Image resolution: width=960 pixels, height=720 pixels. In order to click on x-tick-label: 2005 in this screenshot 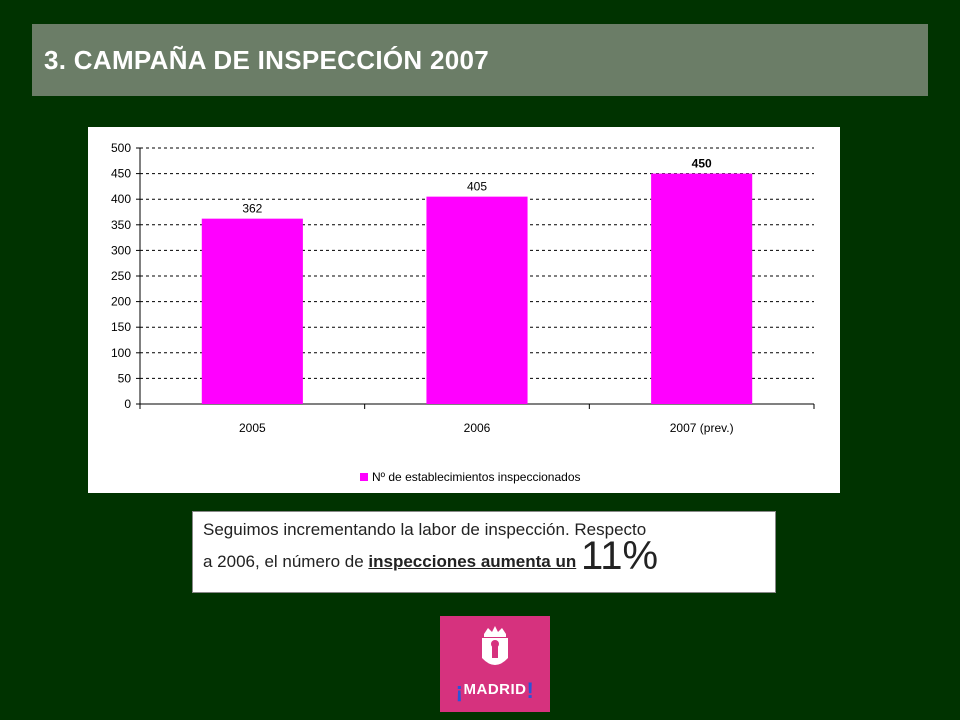, I will do `click(252, 428)`.